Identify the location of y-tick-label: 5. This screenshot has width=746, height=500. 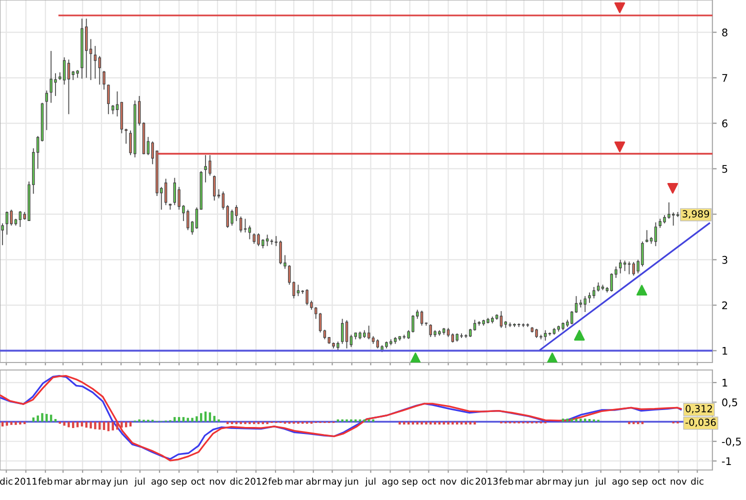
(725, 169).